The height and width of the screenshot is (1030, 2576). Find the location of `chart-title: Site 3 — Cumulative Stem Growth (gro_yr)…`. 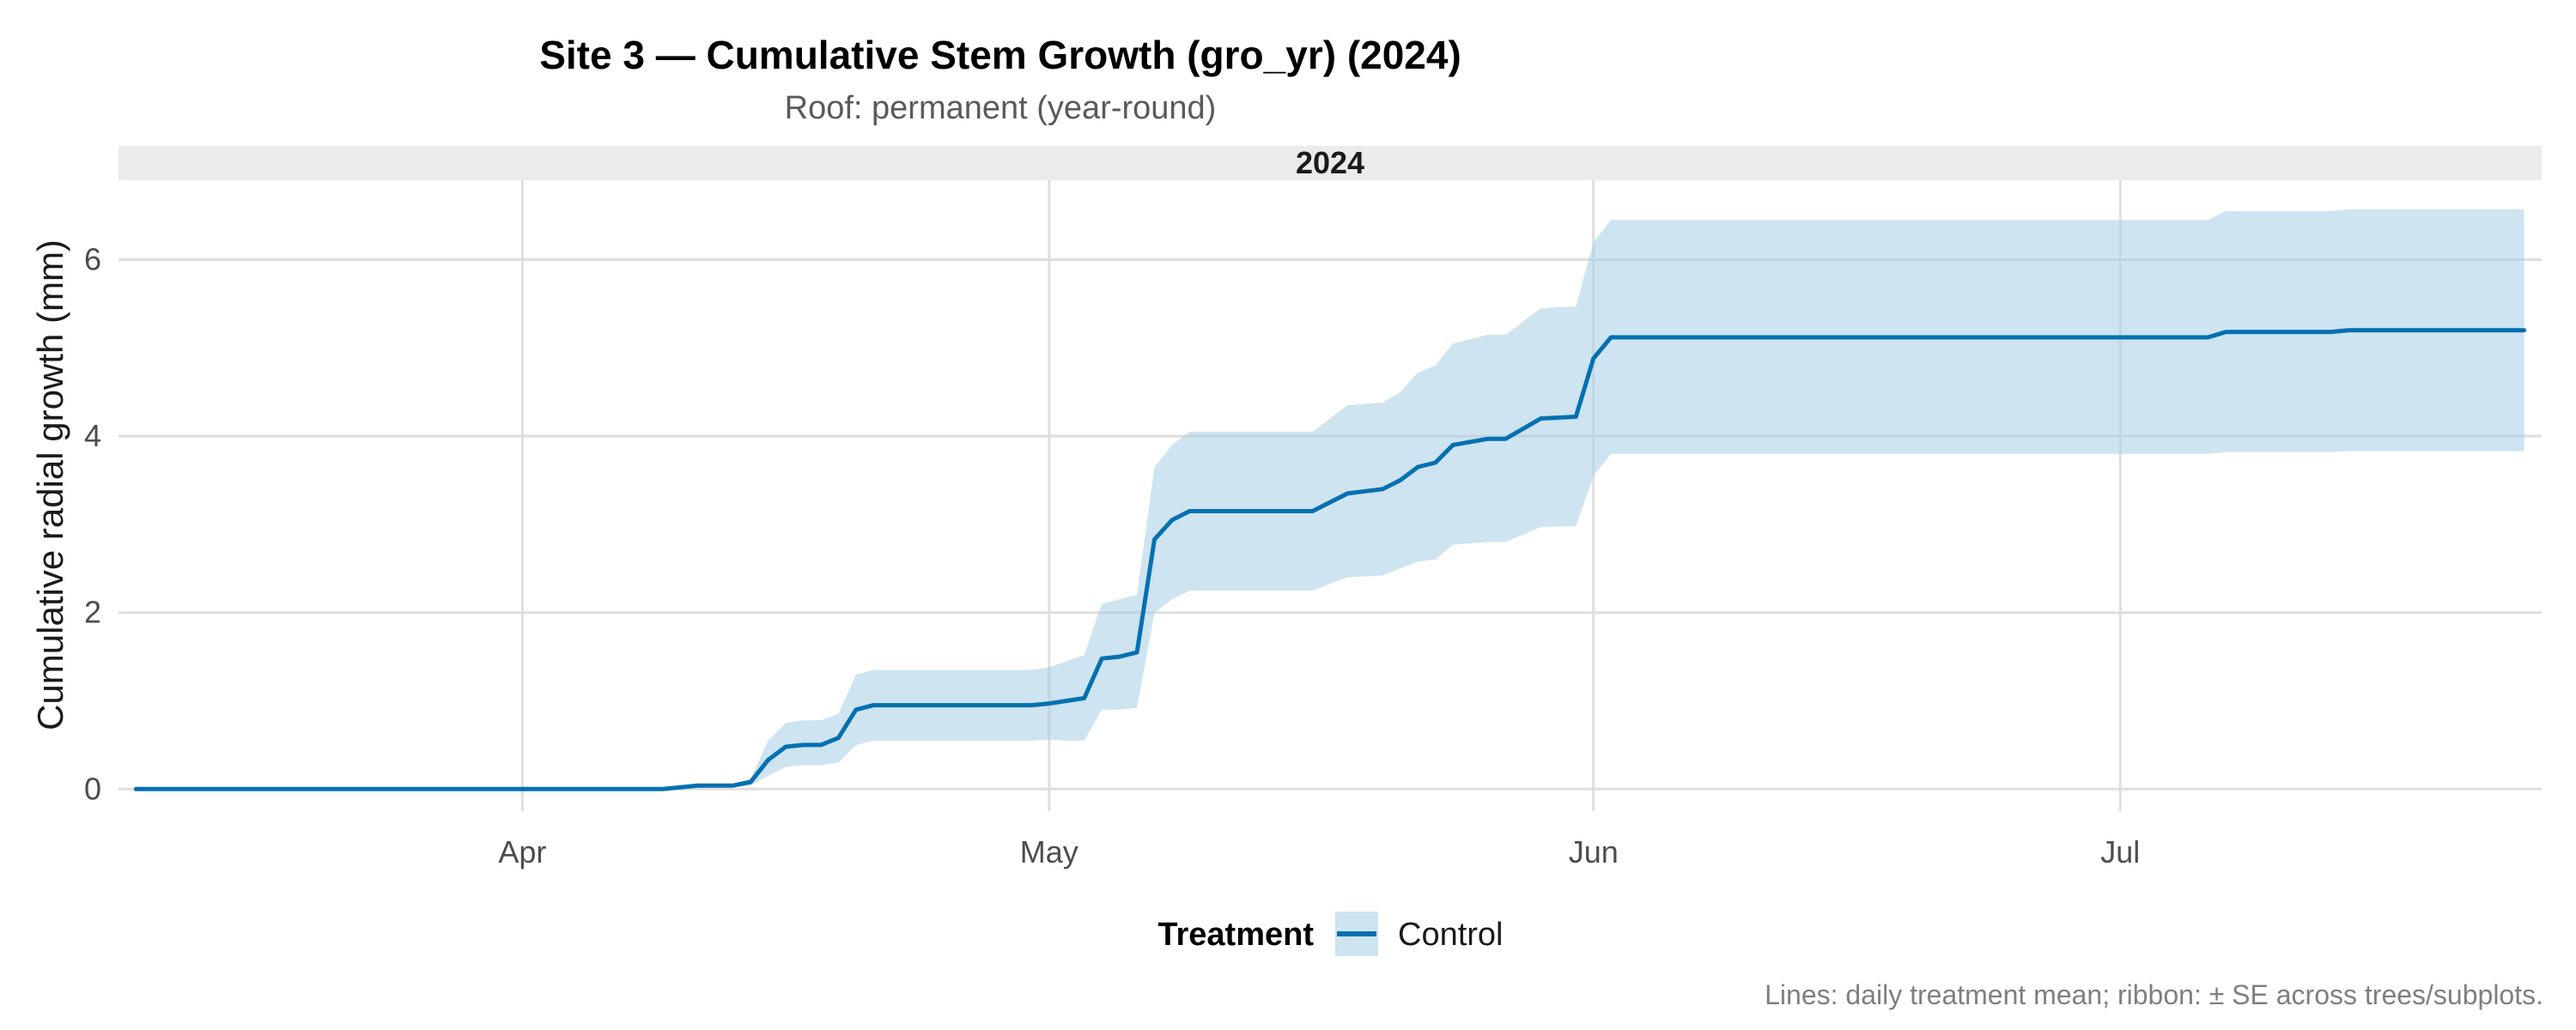

chart-title: Site 3 — Cumulative Stem Growth (gro_yr)… is located at coordinates (1000, 55).